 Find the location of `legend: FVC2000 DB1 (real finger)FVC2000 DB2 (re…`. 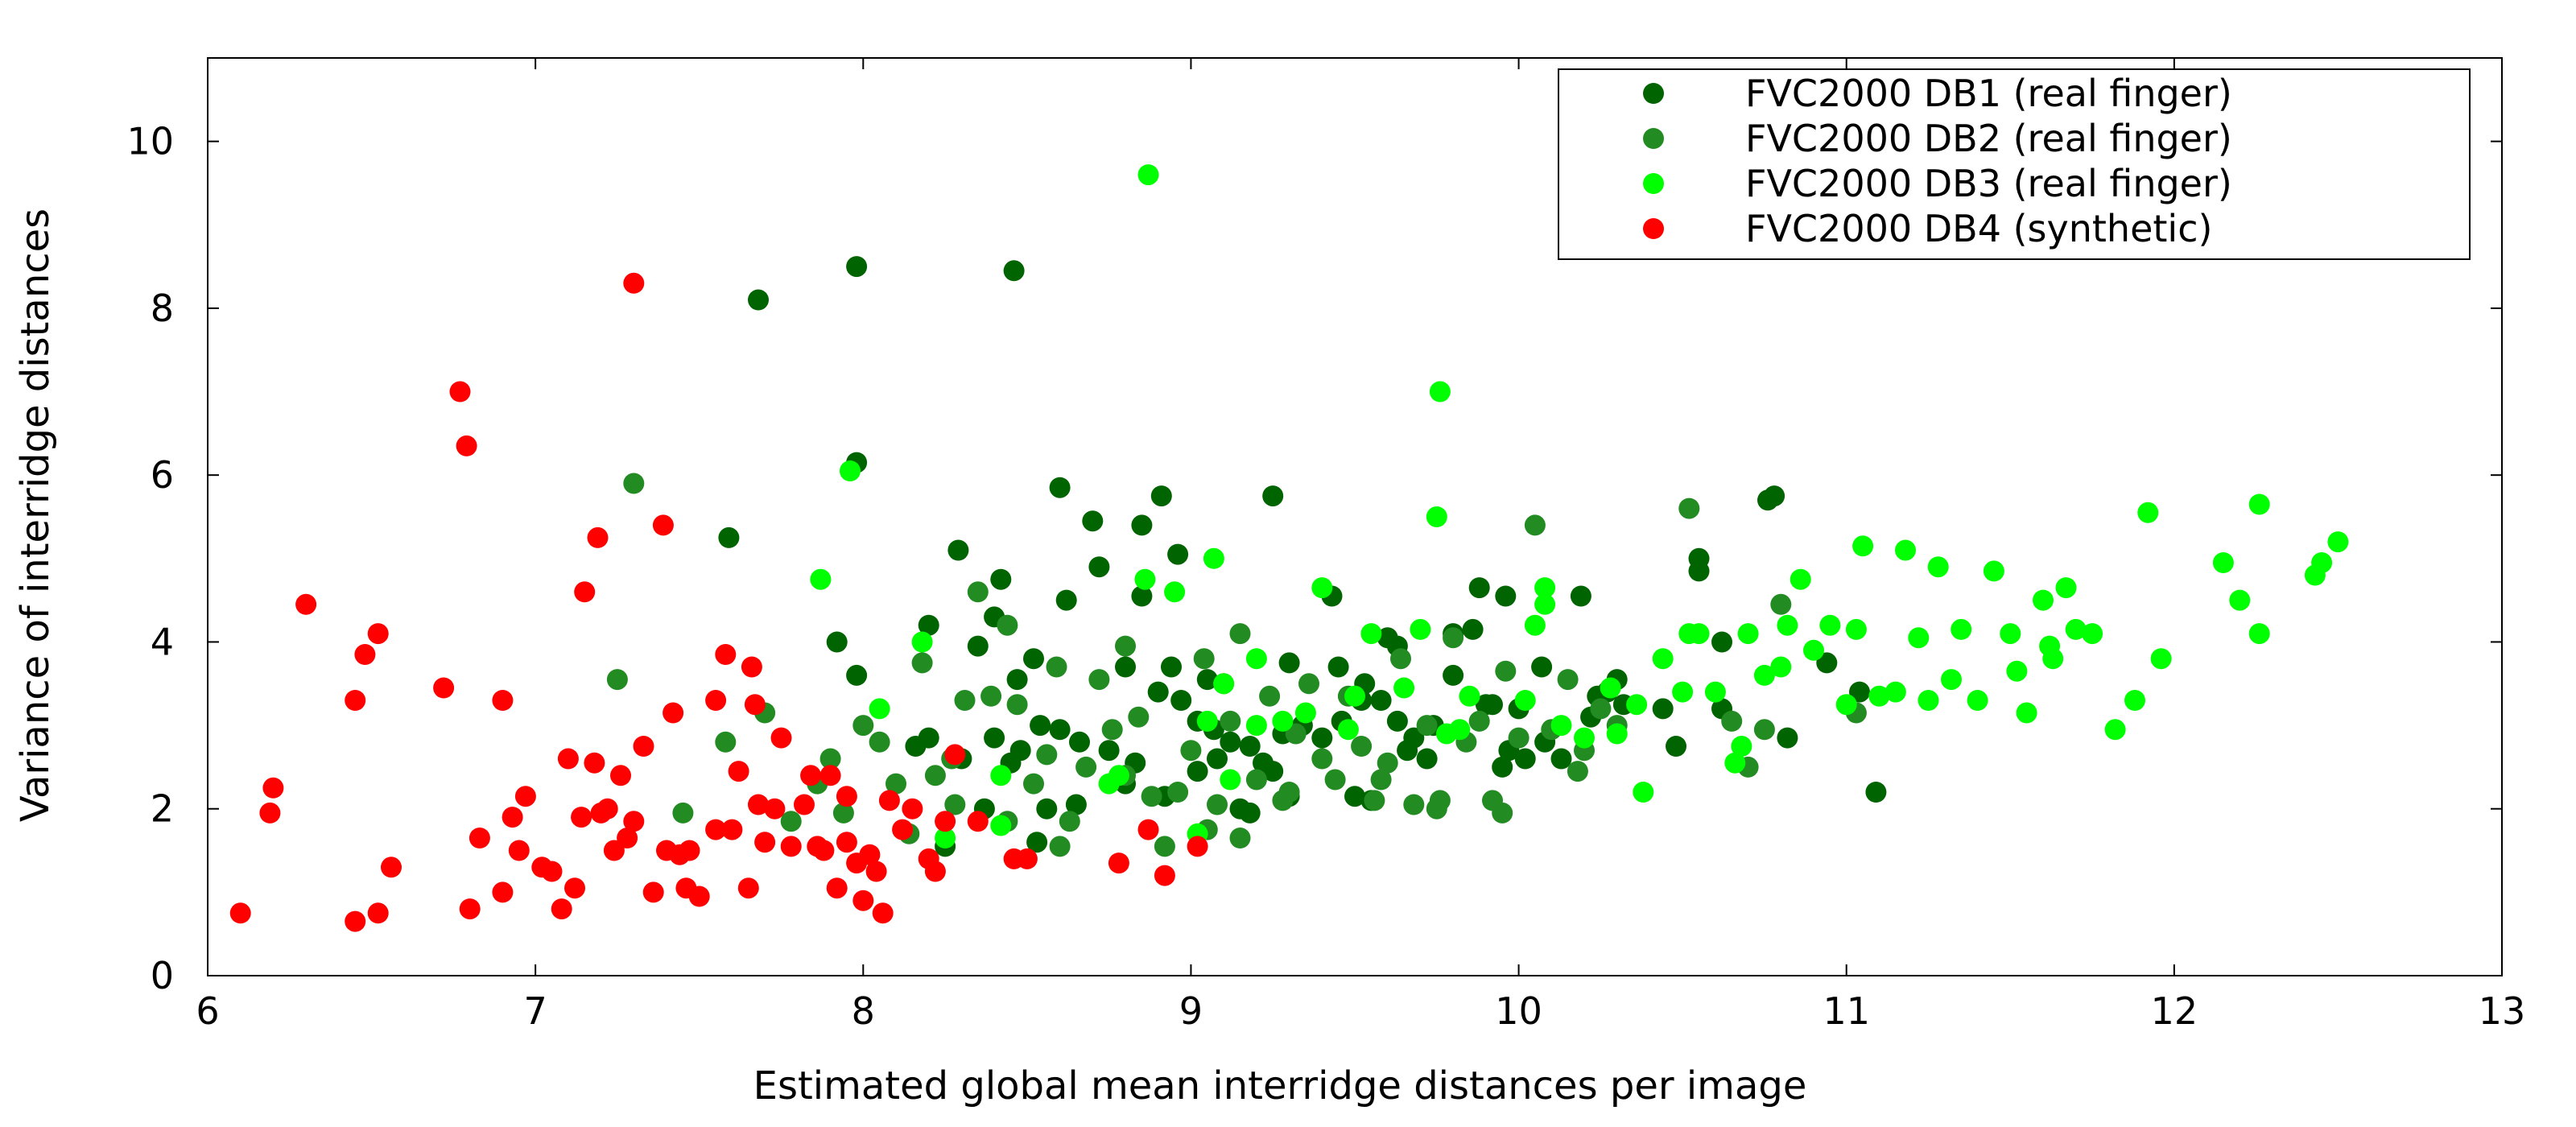

legend: FVC2000 DB1 (real finger)FVC2000 DB2 (re… is located at coordinates (2014, 164).